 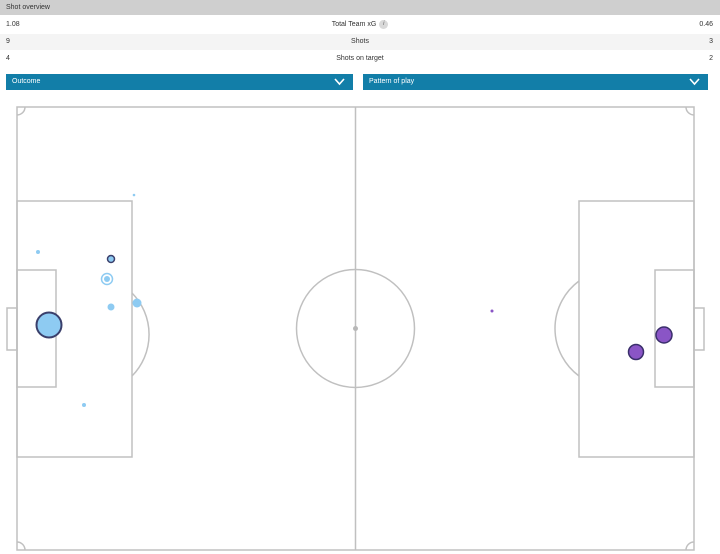 I want to click on stat-label-shots-on-target: Shots on target, so click(x=360, y=58).